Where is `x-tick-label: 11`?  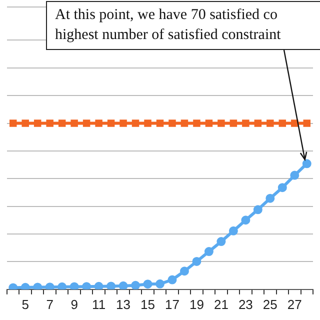 x-tick-label: 11 is located at coordinates (99, 304).